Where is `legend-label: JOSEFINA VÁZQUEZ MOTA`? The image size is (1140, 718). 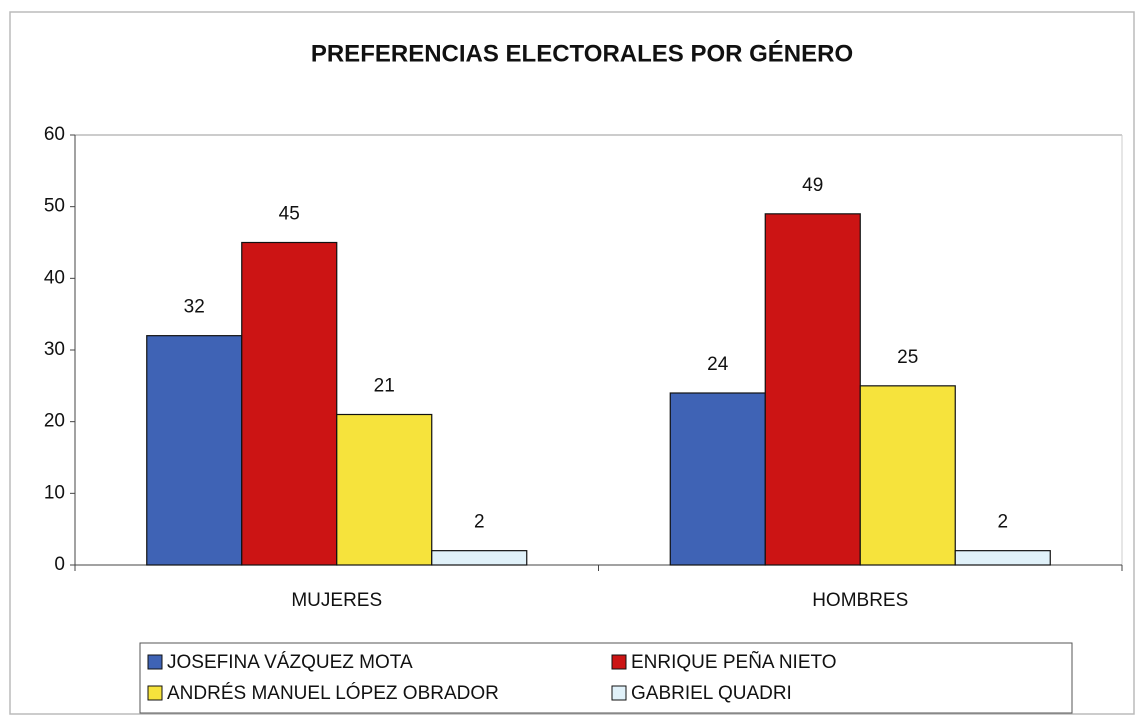
legend-label: JOSEFINA VÁZQUEZ MOTA is located at coordinates (290, 662).